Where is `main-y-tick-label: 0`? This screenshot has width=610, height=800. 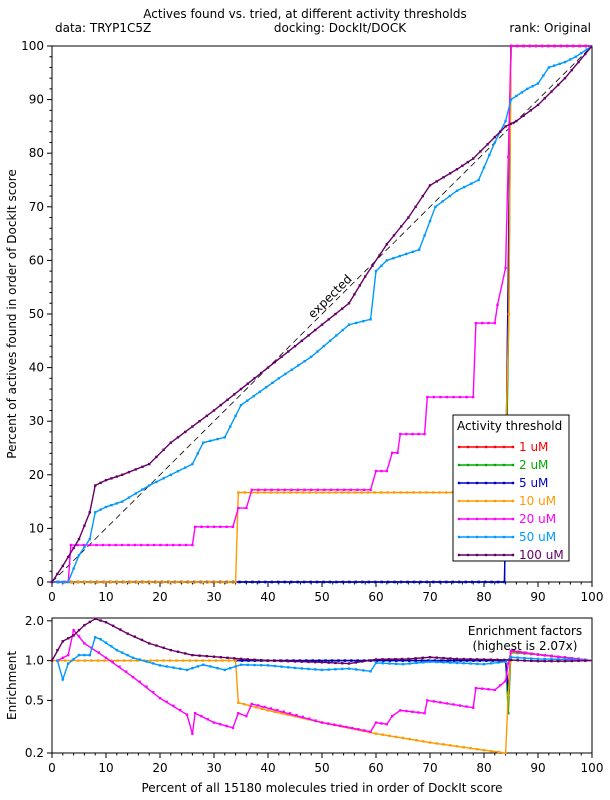
main-y-tick-label: 0 is located at coordinates (40, 582).